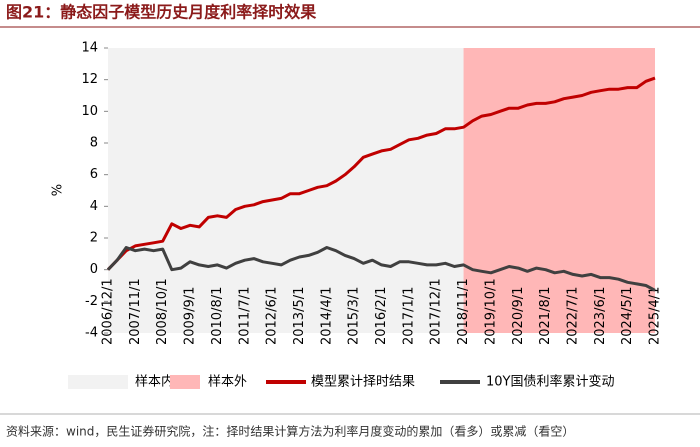 The width and height of the screenshot is (700, 447). Describe the element at coordinates (381, 316) in the screenshot. I see `x-tick-label: 2016/2/1` at that location.